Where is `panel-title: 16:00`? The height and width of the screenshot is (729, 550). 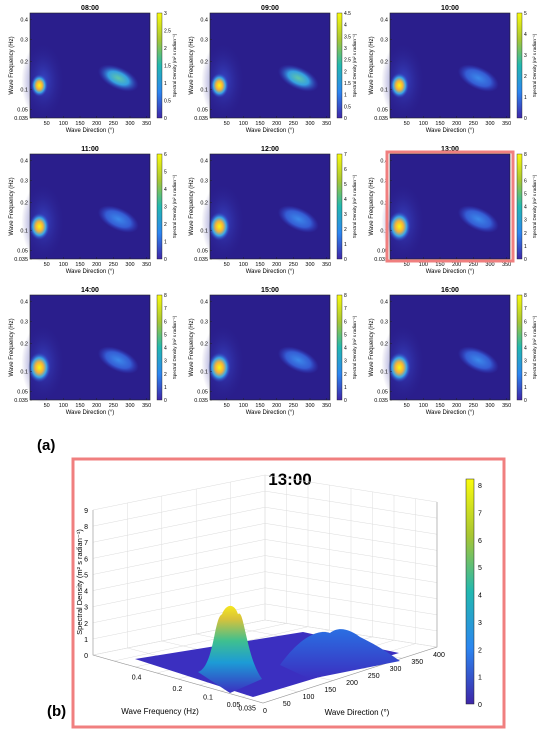 panel-title: 16:00 is located at coordinates (450, 290).